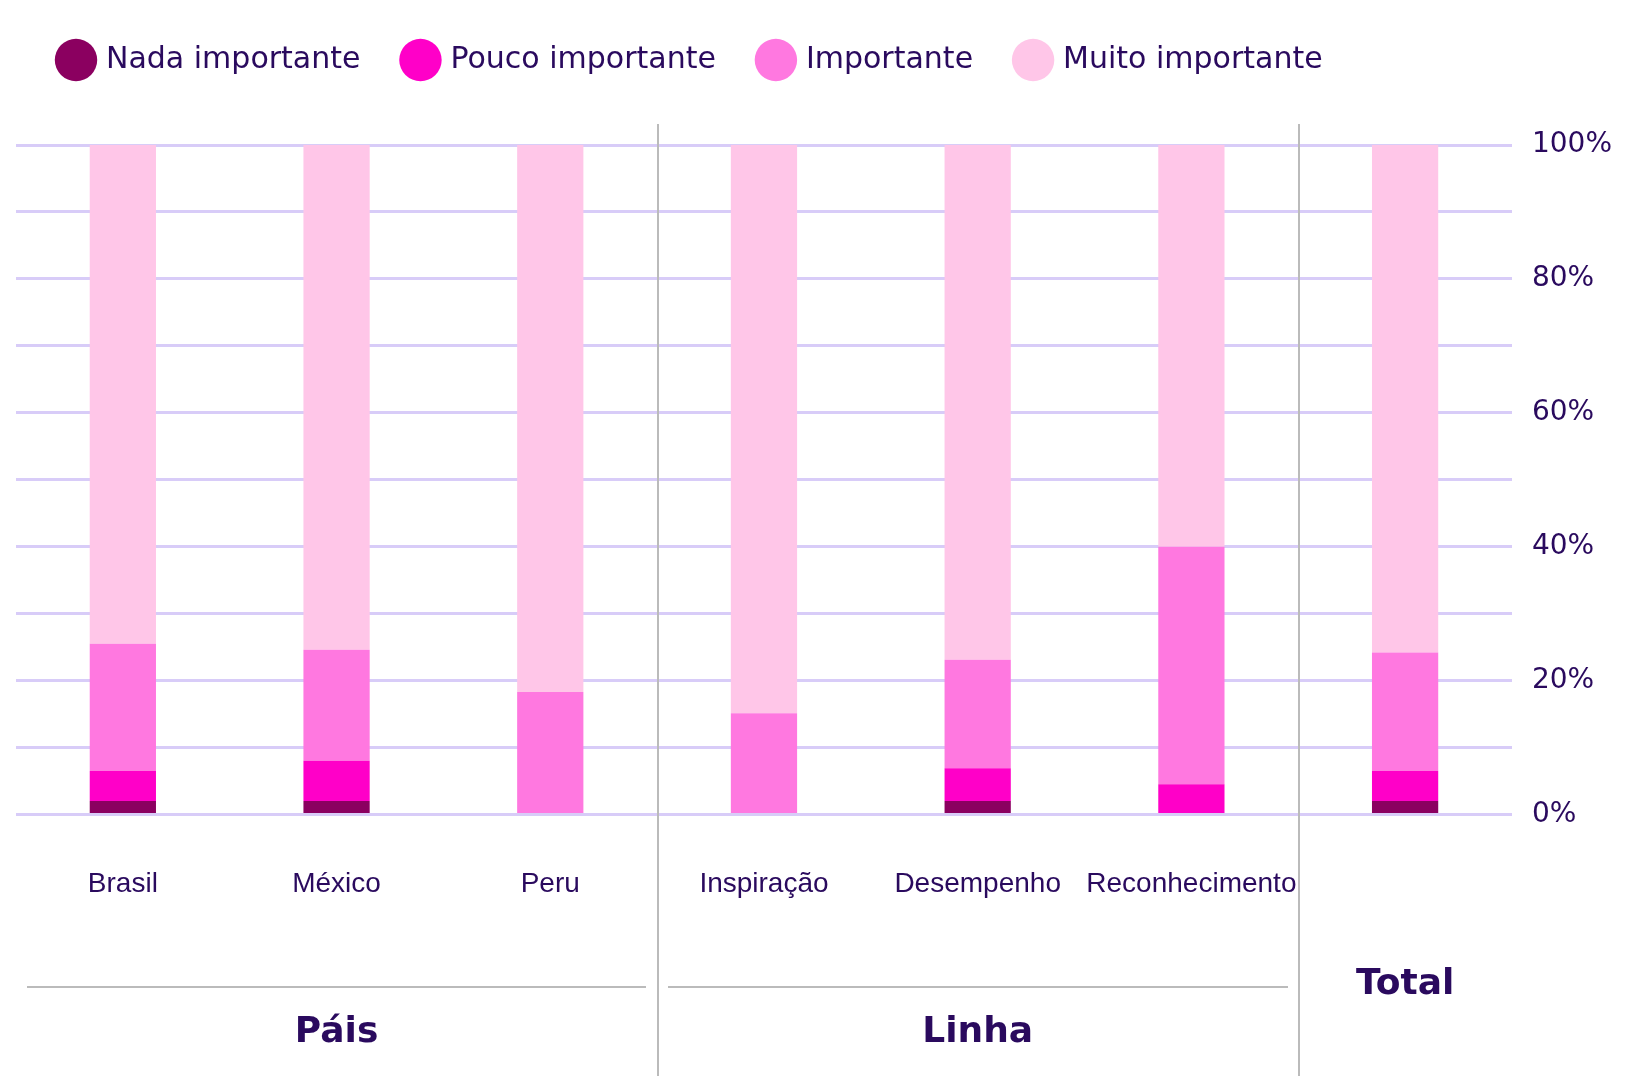 The height and width of the screenshot is (1076, 1638). What do you see at coordinates (978, 1030) in the screenshot?
I see `text: Linha` at bounding box center [978, 1030].